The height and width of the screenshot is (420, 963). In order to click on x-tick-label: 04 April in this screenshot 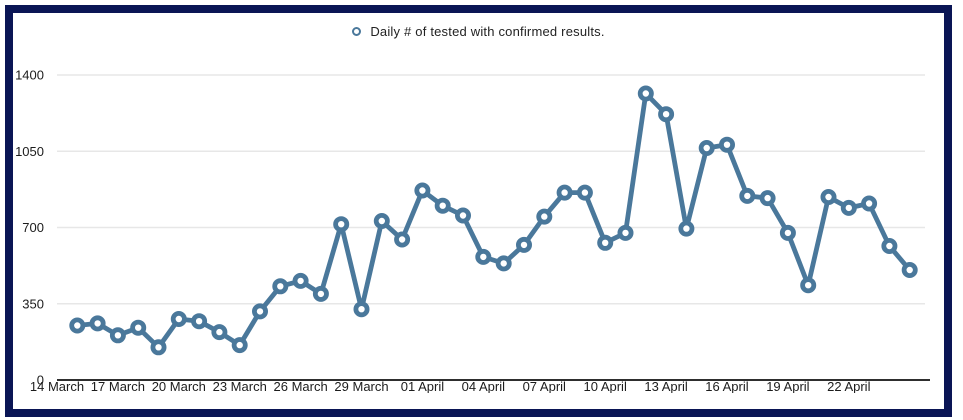, I will do `click(483, 386)`.